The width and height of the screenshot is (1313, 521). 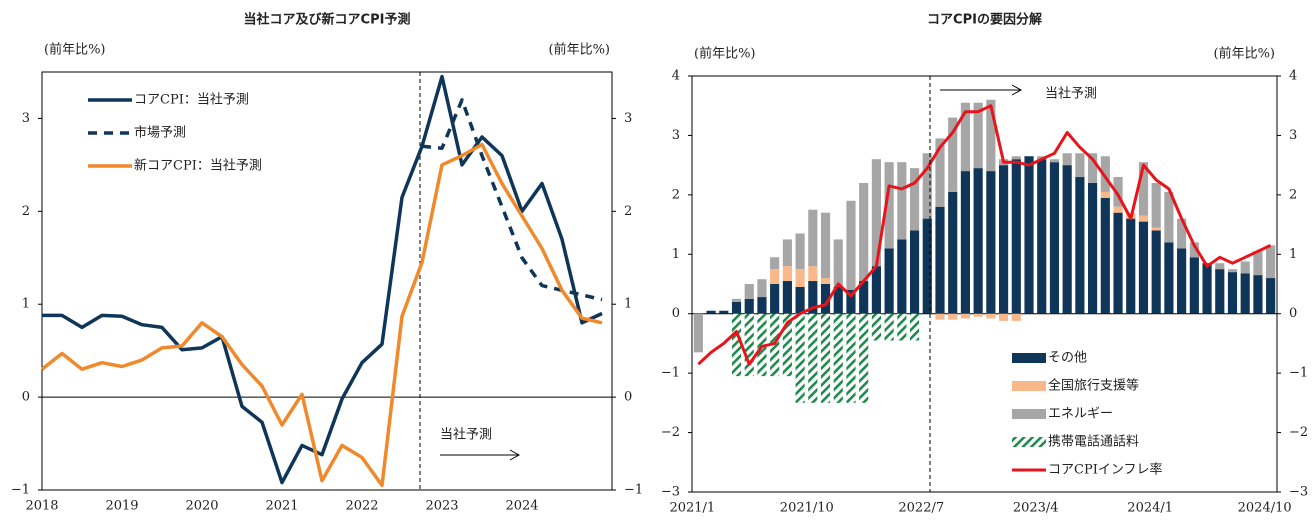 What do you see at coordinates (521, 506) in the screenshot?
I see `x-tick-label: 2024` at bounding box center [521, 506].